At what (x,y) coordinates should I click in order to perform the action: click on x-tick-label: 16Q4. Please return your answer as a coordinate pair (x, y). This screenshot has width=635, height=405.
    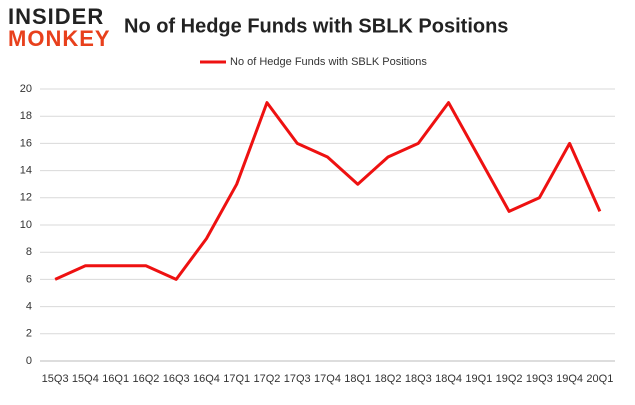
    Looking at the image, I should click on (206, 379).